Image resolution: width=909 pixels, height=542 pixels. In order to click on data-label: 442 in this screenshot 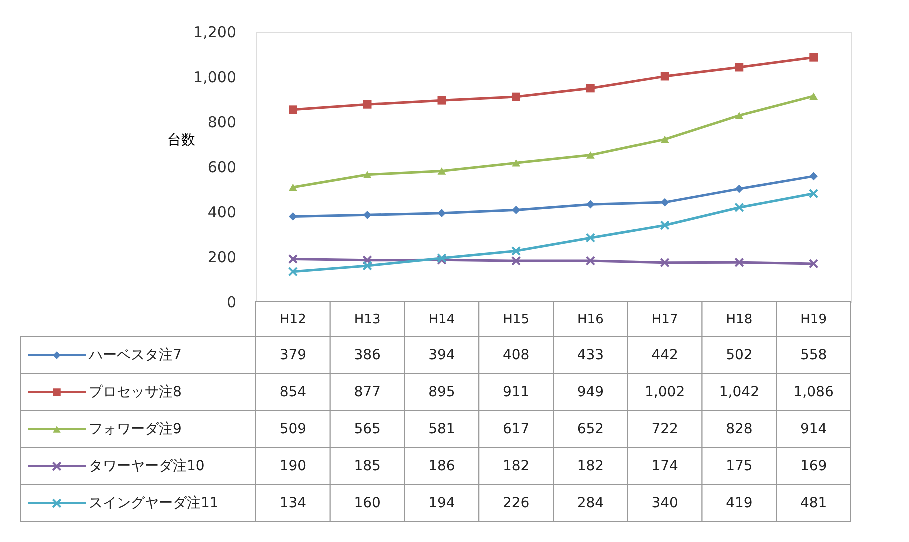, I will do `click(665, 356)`.